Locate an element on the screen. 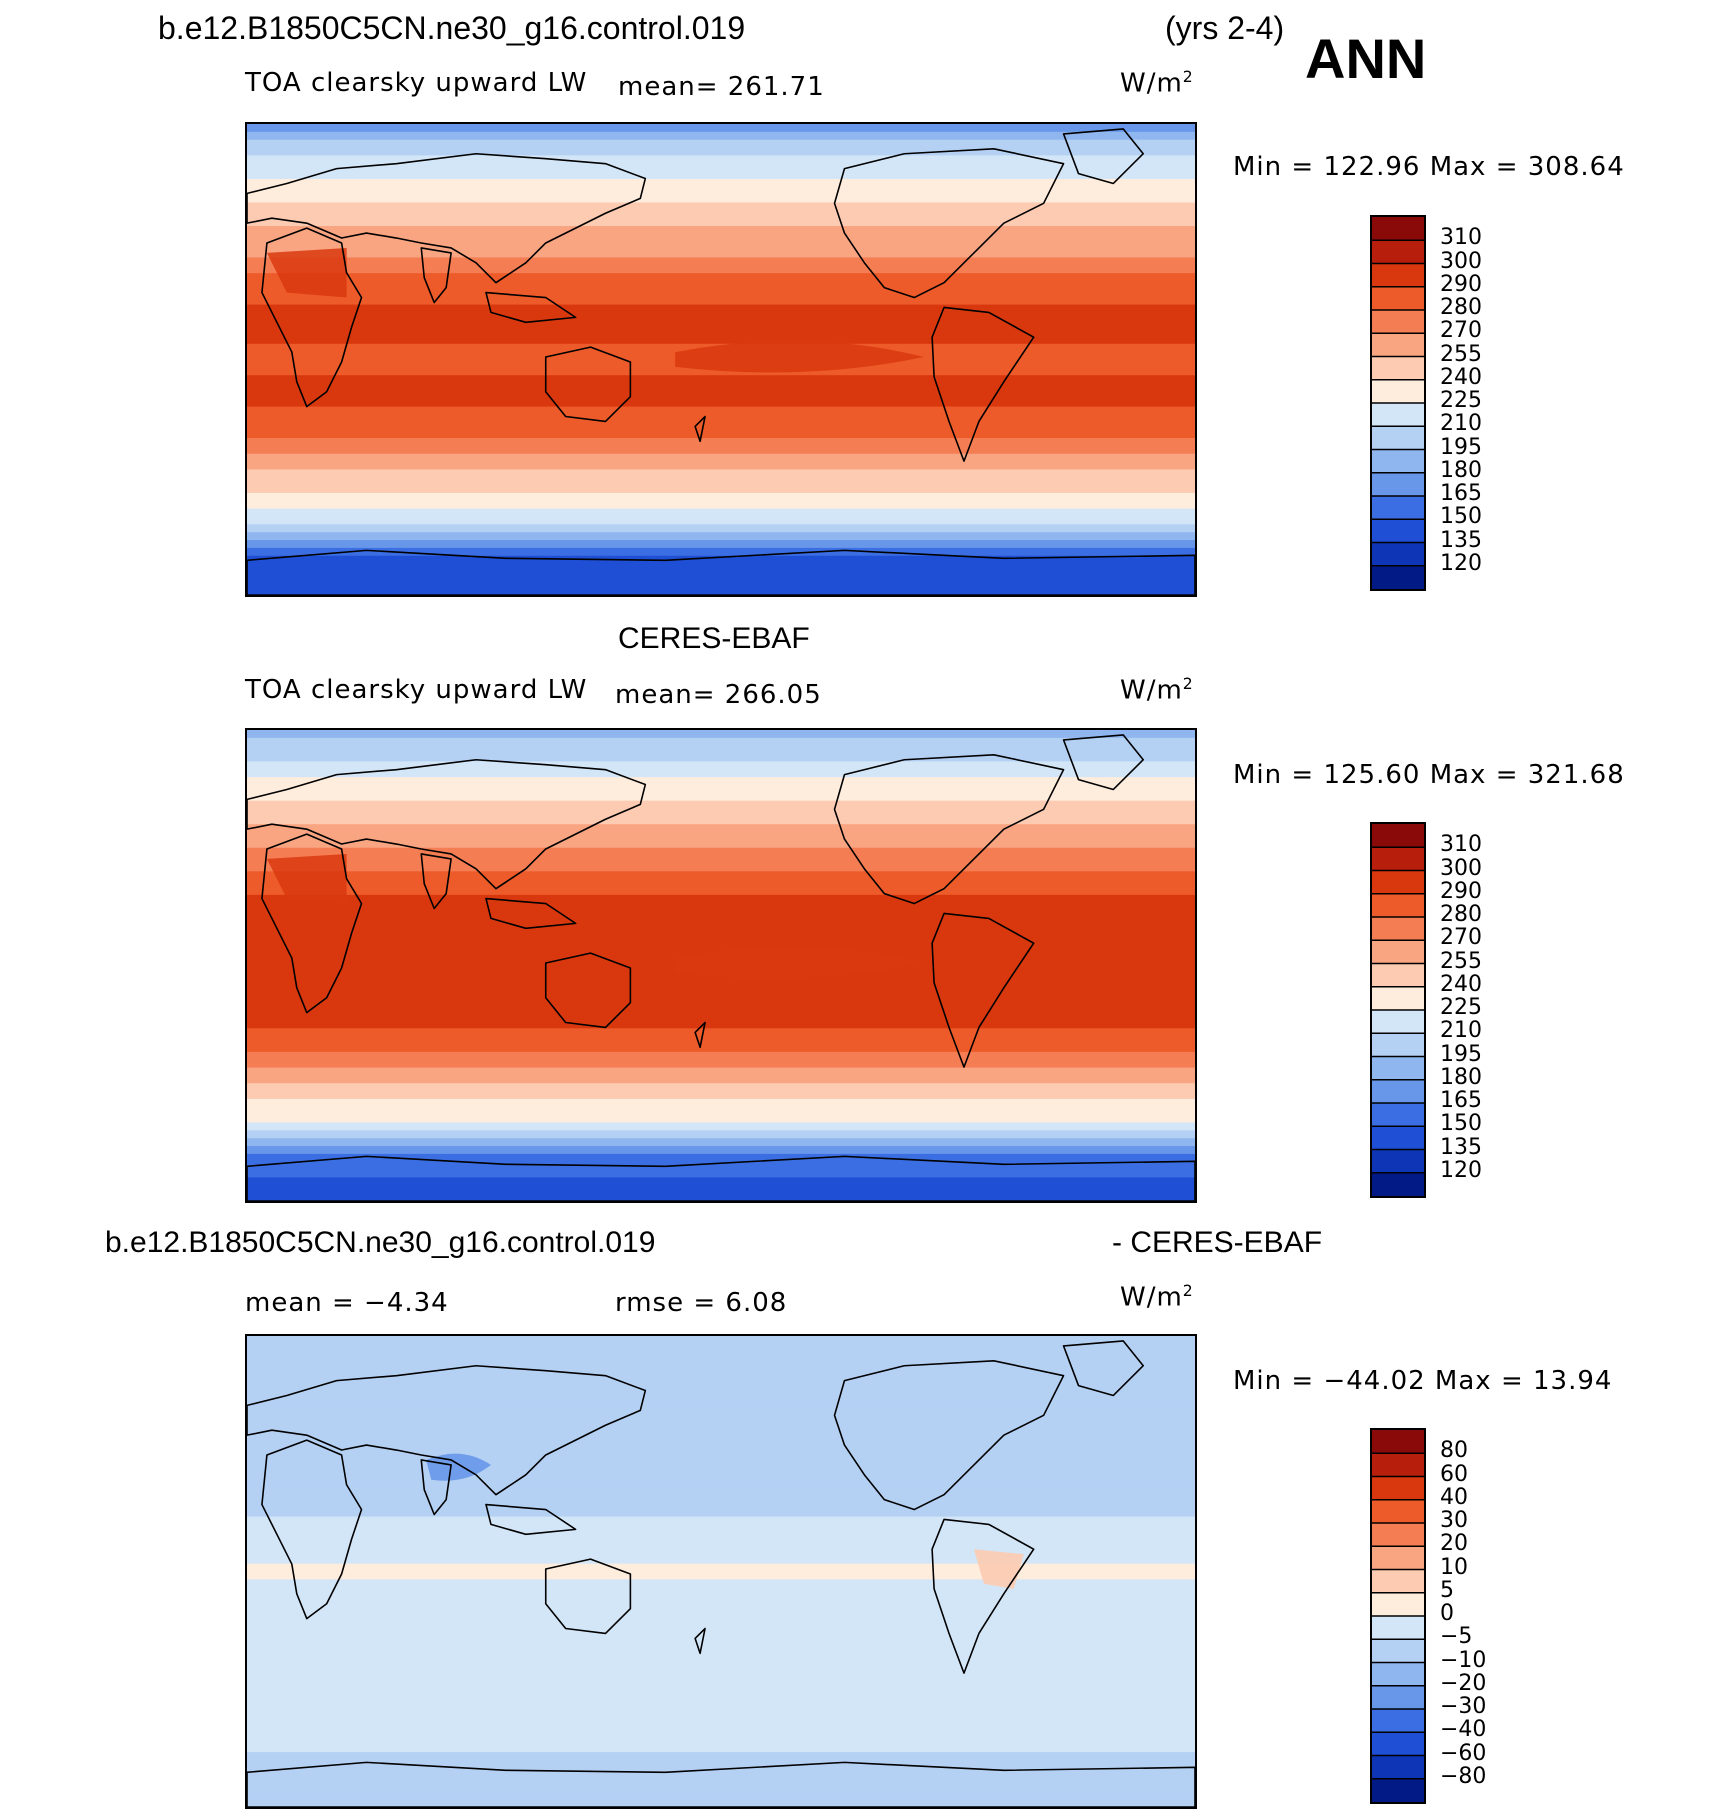  colorbar-tick-label: 310 is located at coordinates (1461, 238).